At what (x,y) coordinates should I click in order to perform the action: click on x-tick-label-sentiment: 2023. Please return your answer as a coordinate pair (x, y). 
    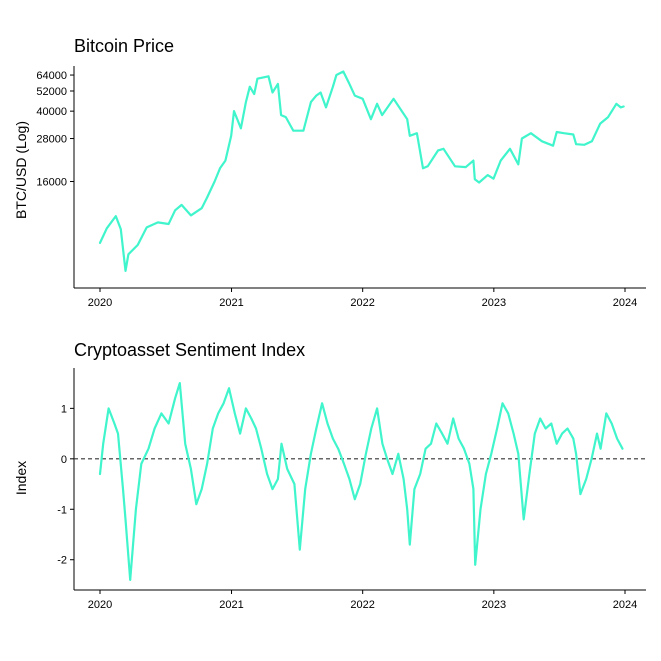
    Looking at the image, I should click on (494, 605).